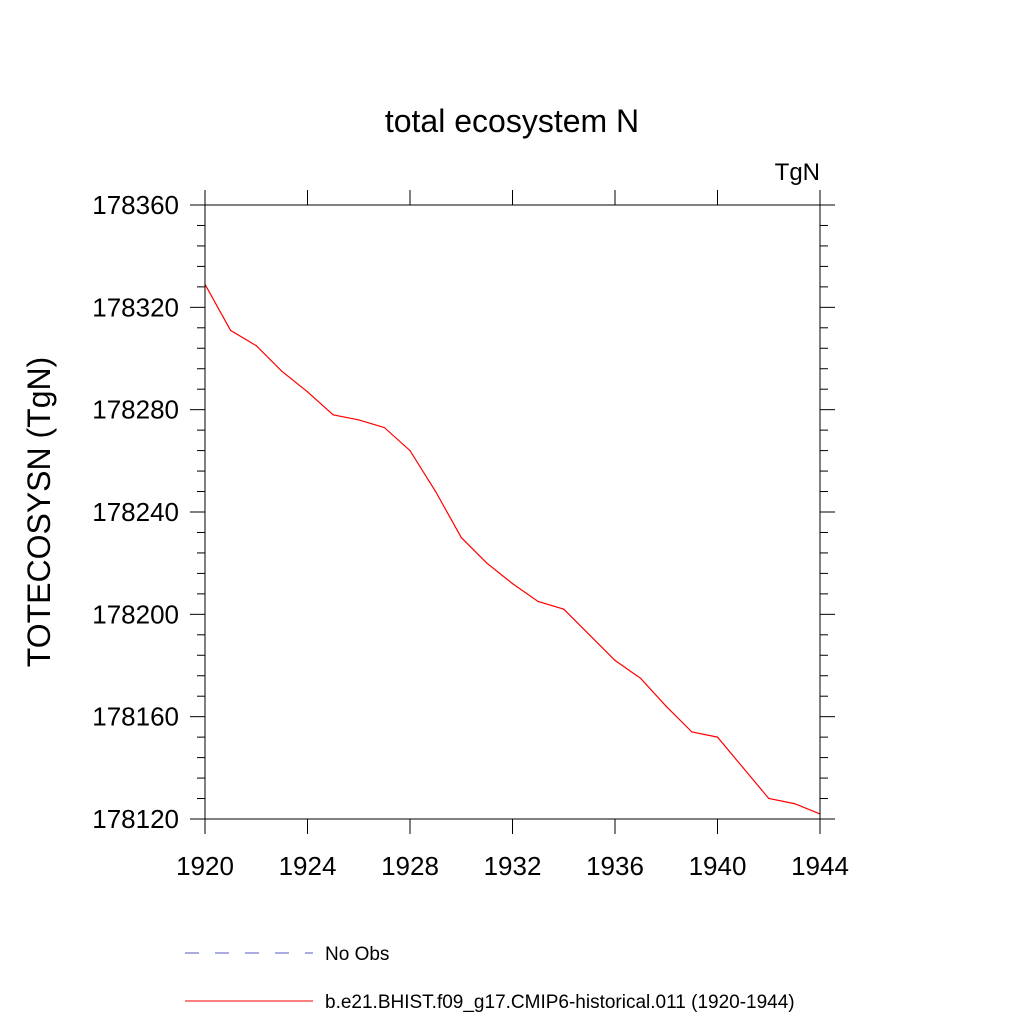  What do you see at coordinates (135, 307) in the screenshot?
I see `y-tick-label: 178320` at bounding box center [135, 307].